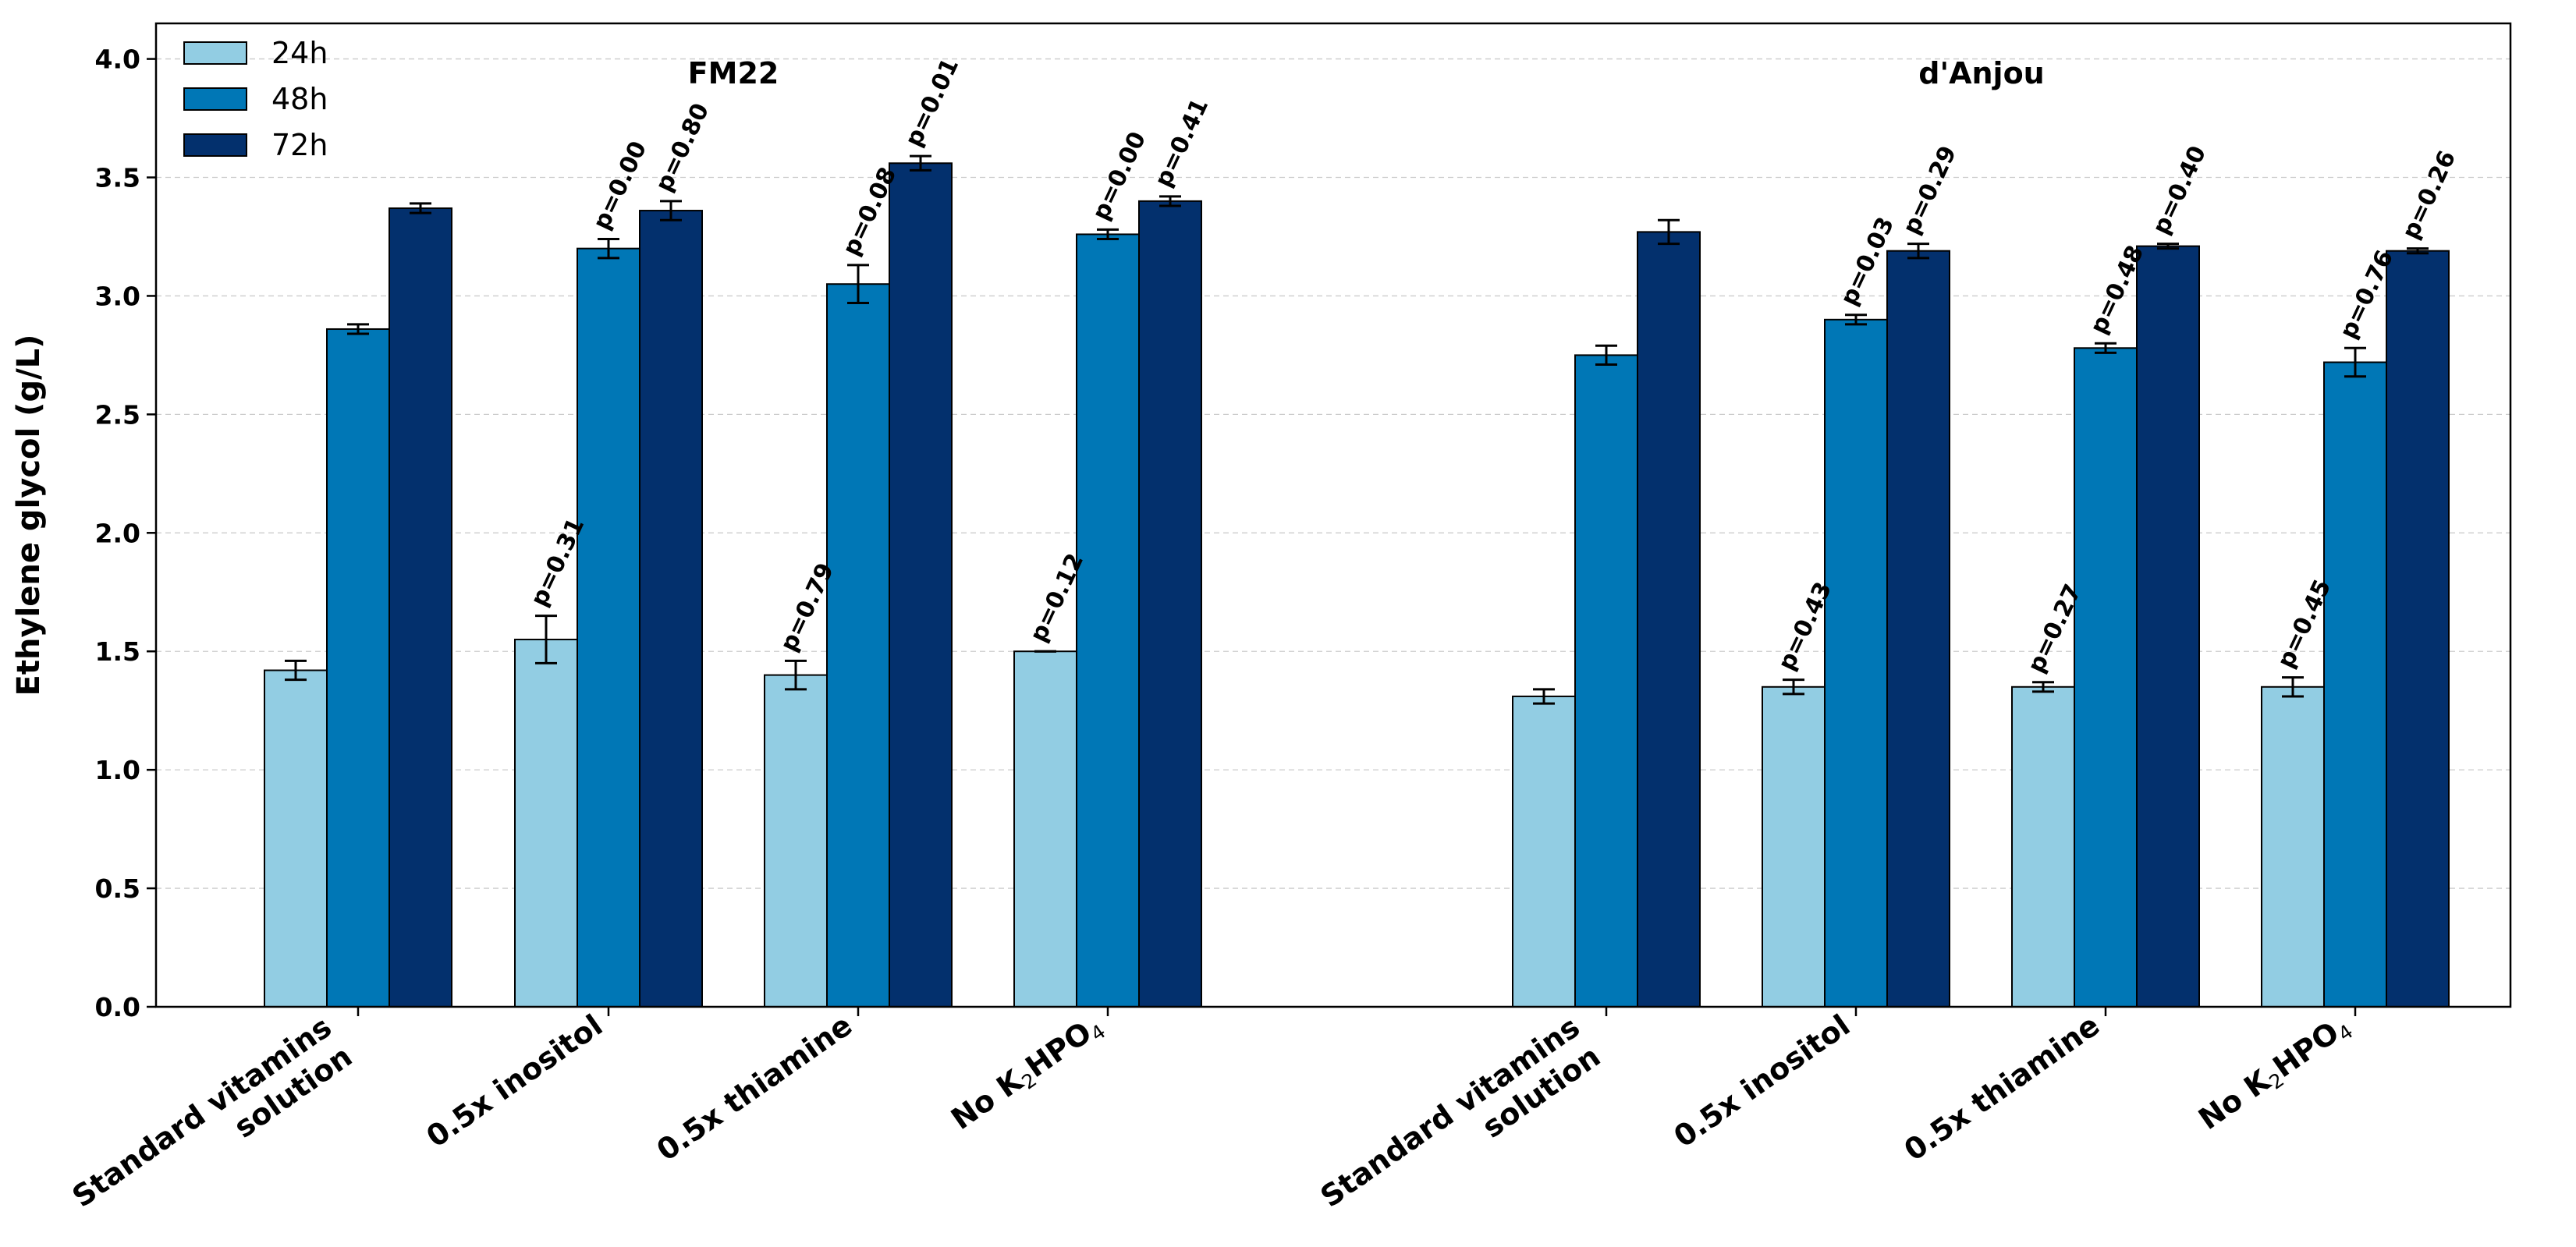  Describe the element at coordinates (255, 99) in the screenshot. I see `legend: 24h 48h 72h` at that location.